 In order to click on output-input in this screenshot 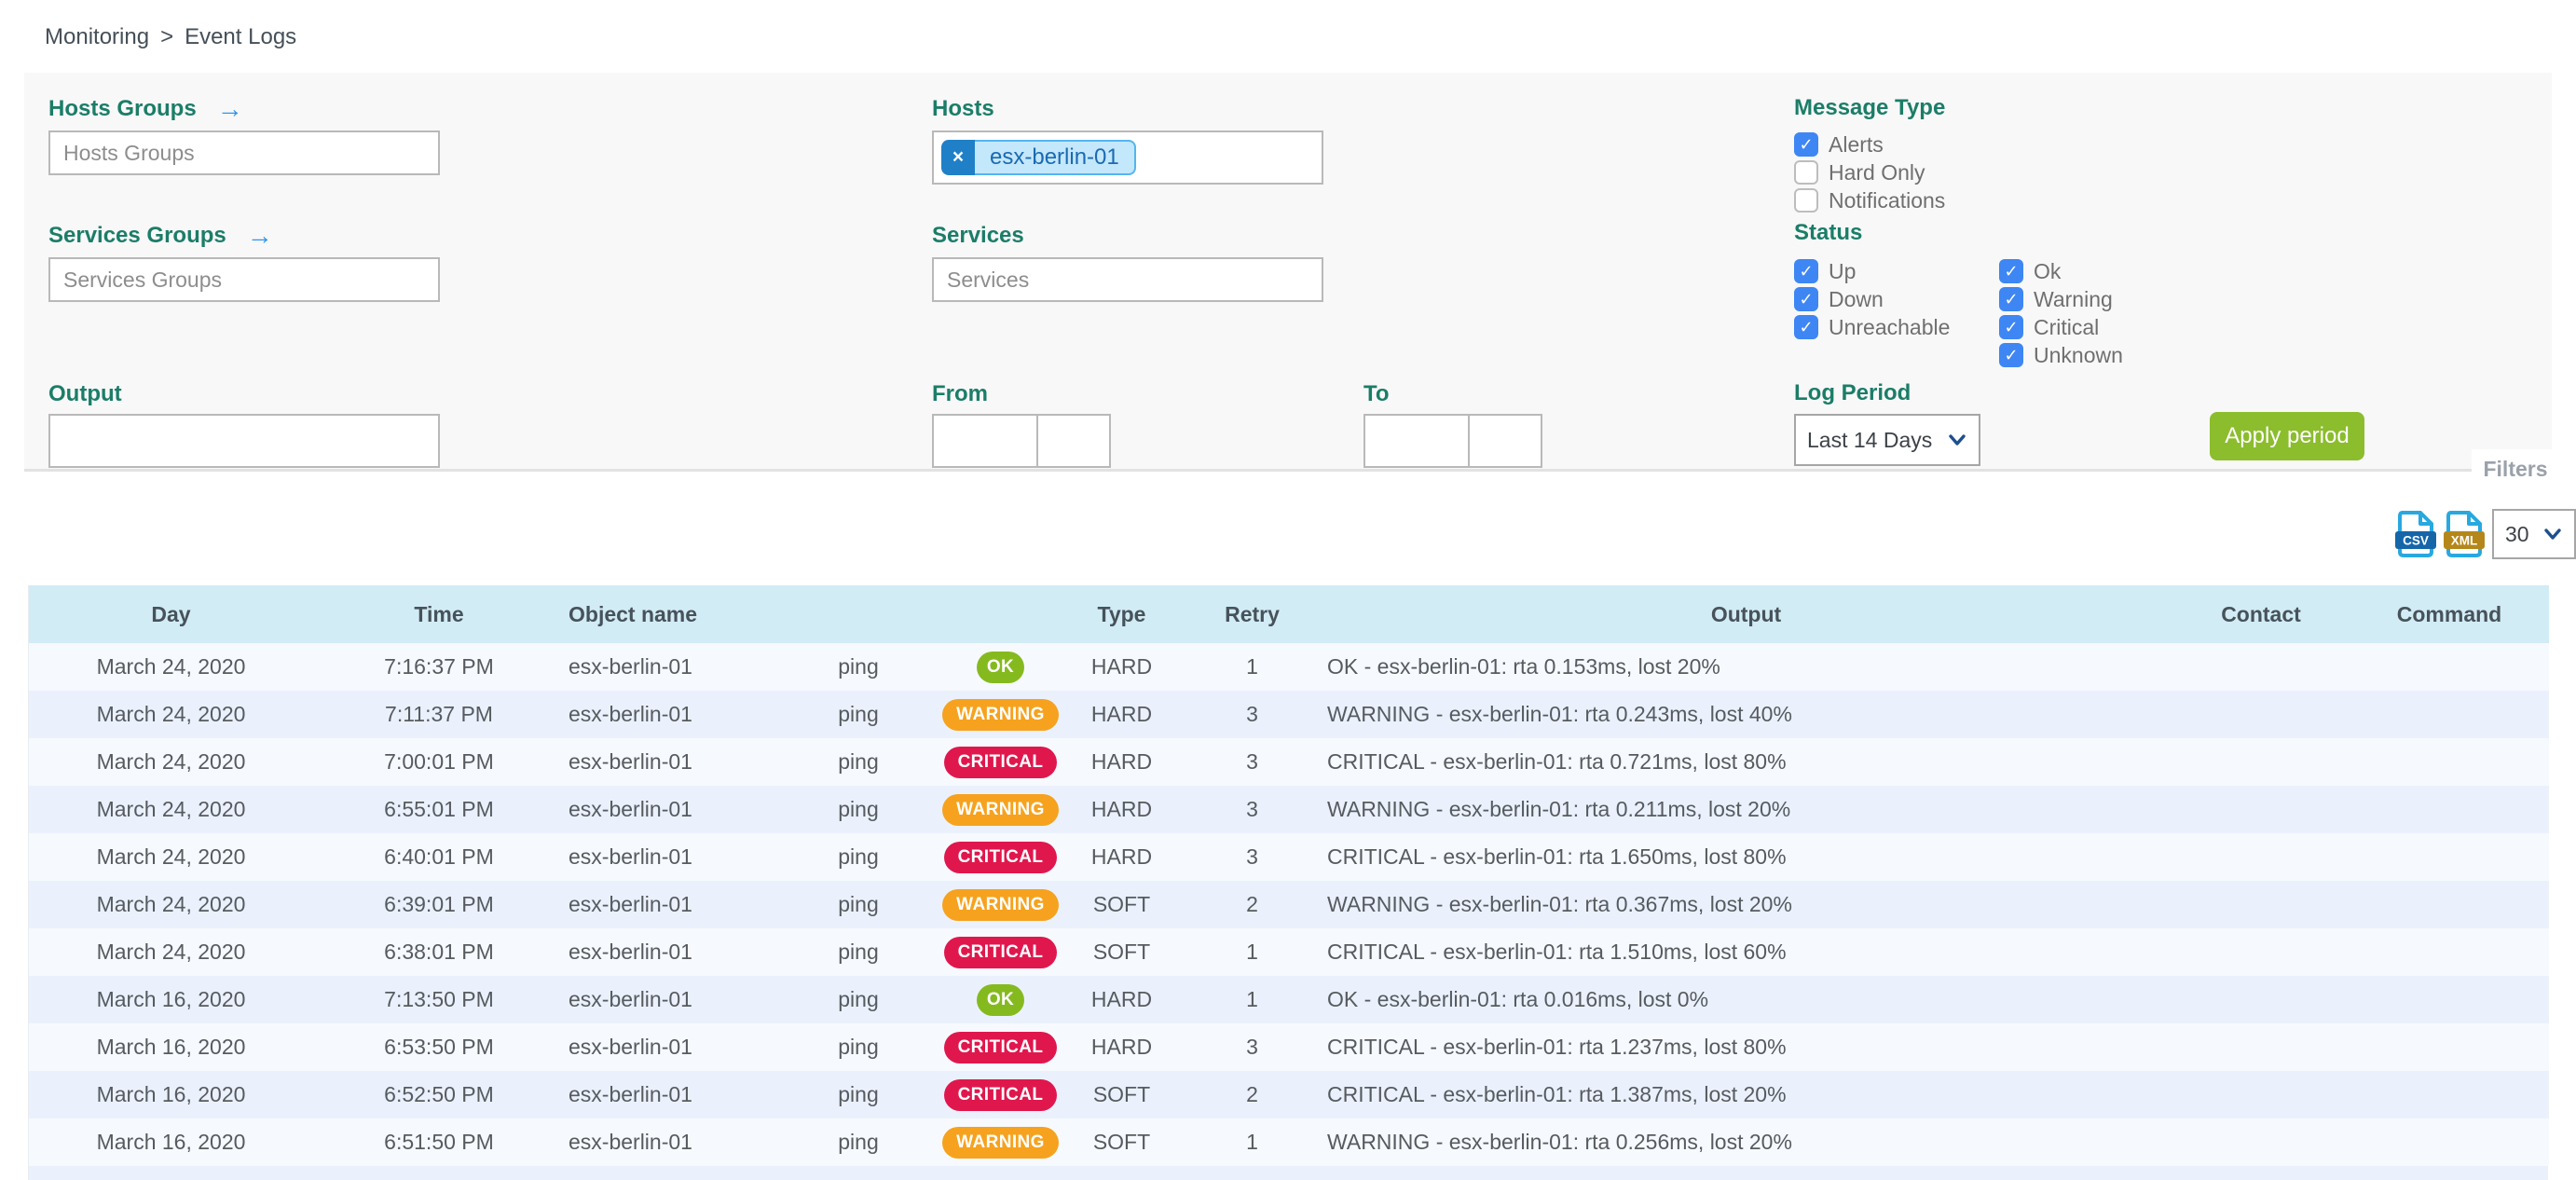, I will do `click(244, 441)`.